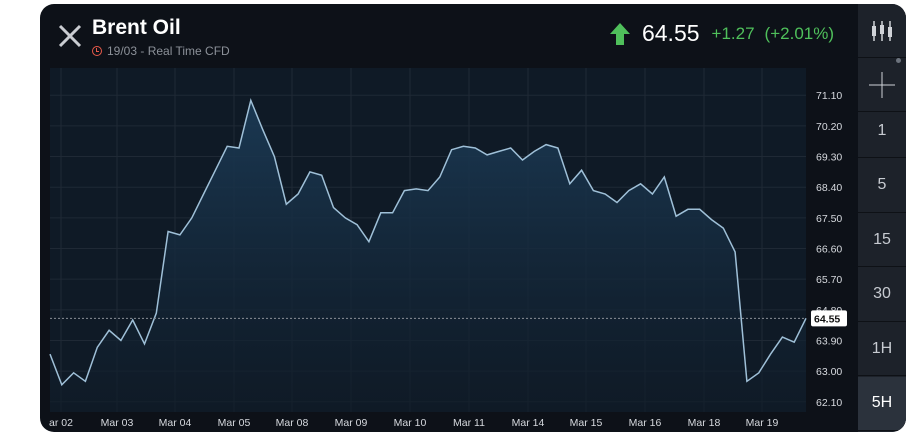 Image resolution: width=910 pixels, height=437 pixels. Describe the element at coordinates (829, 280) in the screenshot. I see `y-tick-label: 65.70` at that location.